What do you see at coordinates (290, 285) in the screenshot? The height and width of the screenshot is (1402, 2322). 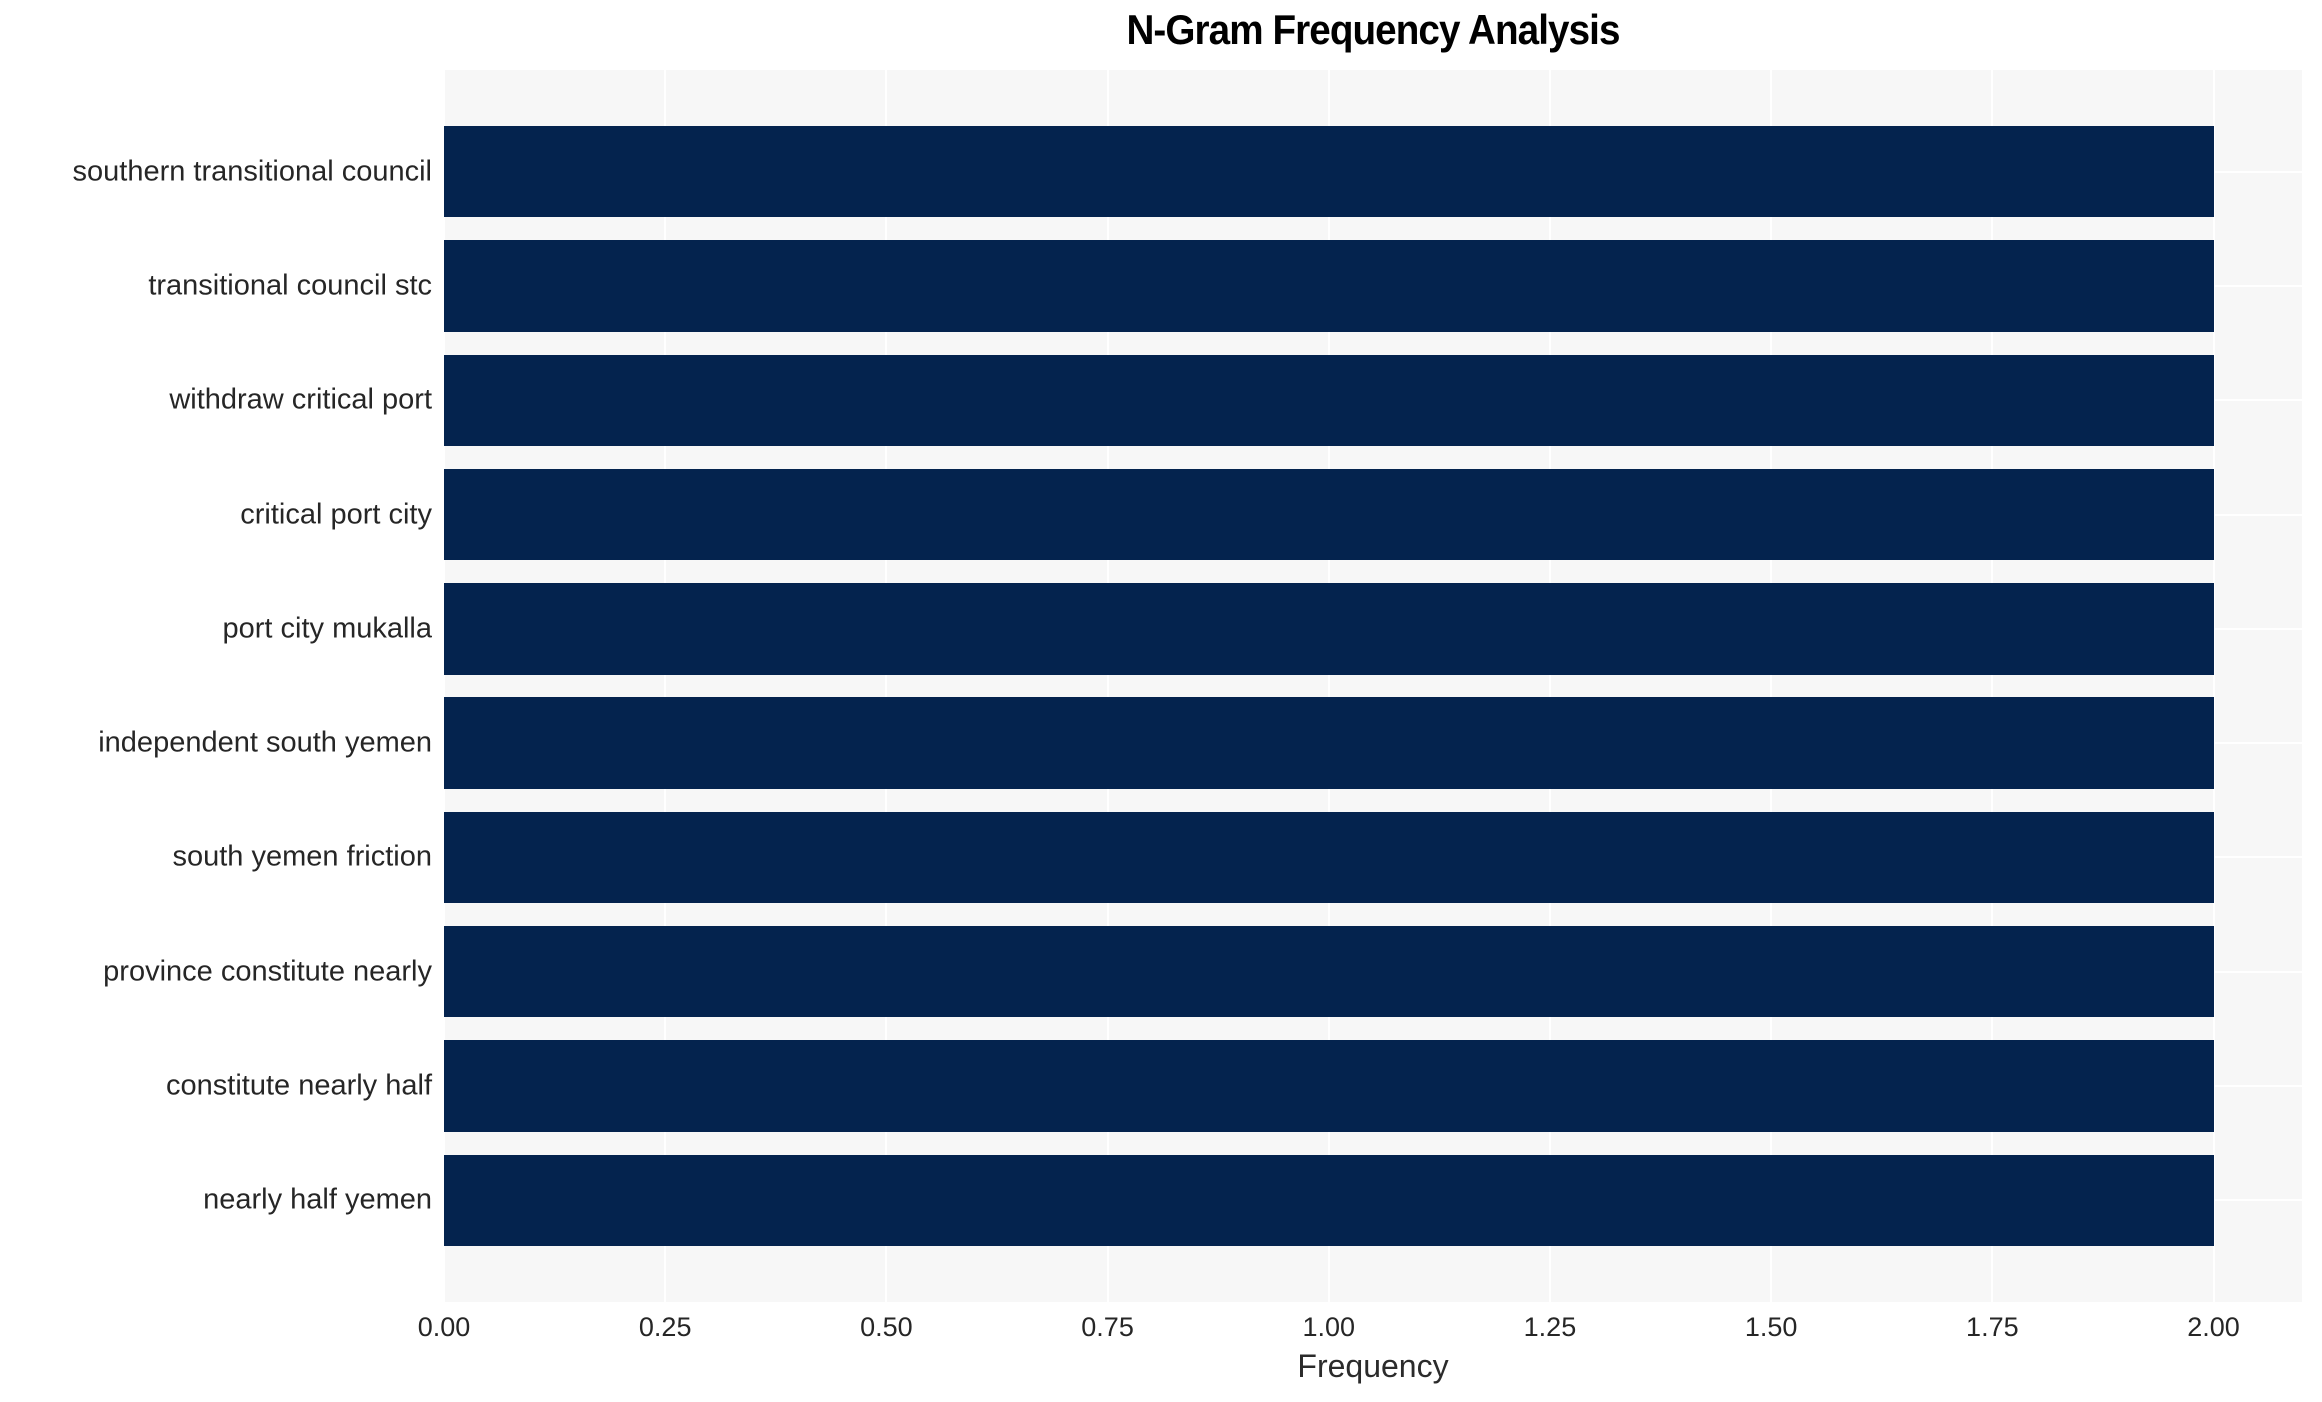 I see `y-label: transitional council stc` at bounding box center [290, 285].